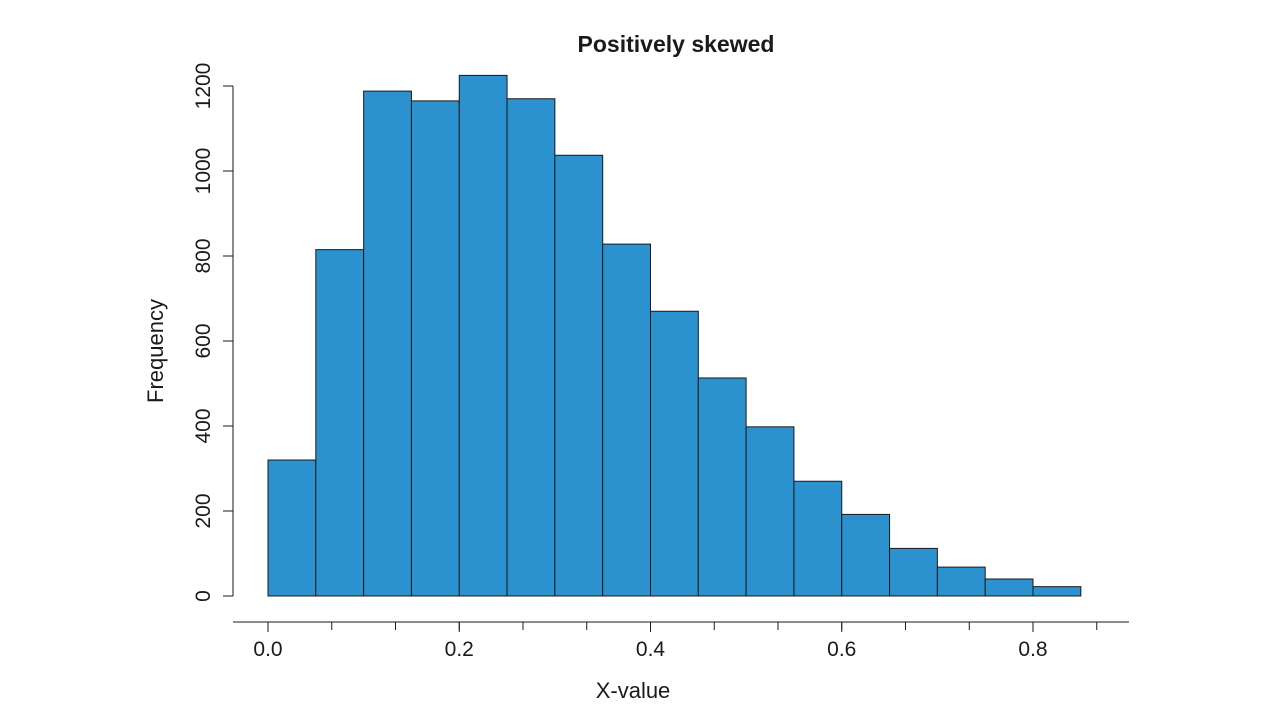 The width and height of the screenshot is (1280, 720). Describe the element at coordinates (633, 690) in the screenshot. I see `x-axis-label: X-value` at that location.